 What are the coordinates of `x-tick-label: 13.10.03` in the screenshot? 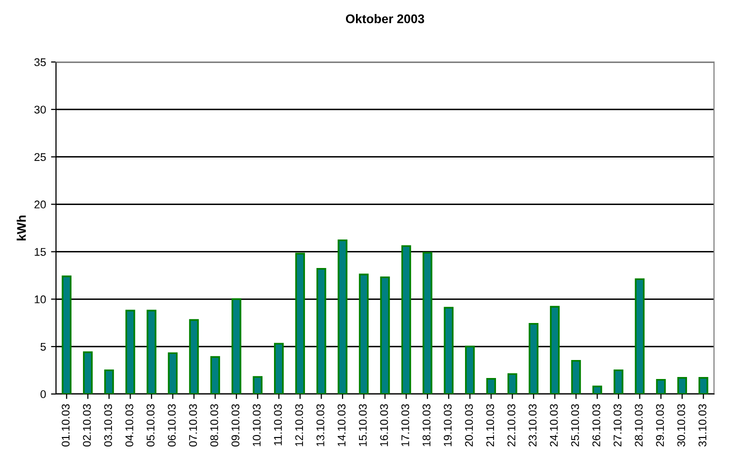 It's located at (320, 425).